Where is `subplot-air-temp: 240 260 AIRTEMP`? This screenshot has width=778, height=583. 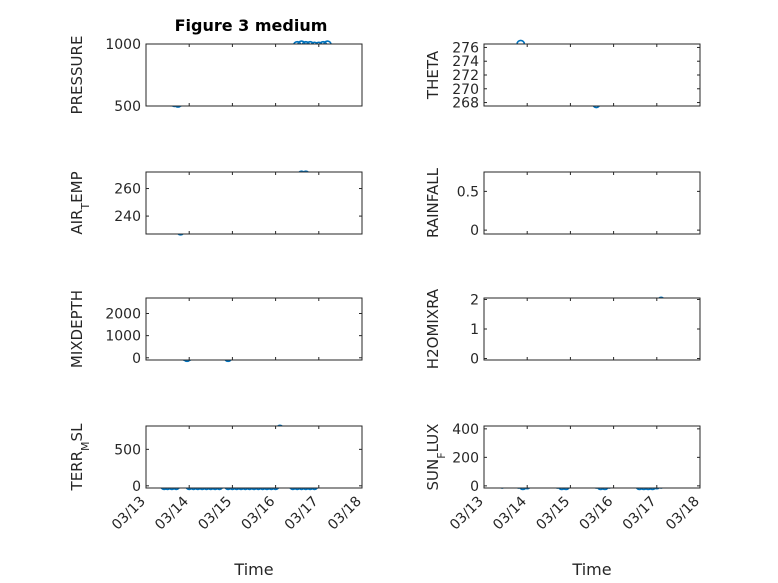
subplot-air-temp: 240 260 AIRTEMP is located at coordinates (215, 203).